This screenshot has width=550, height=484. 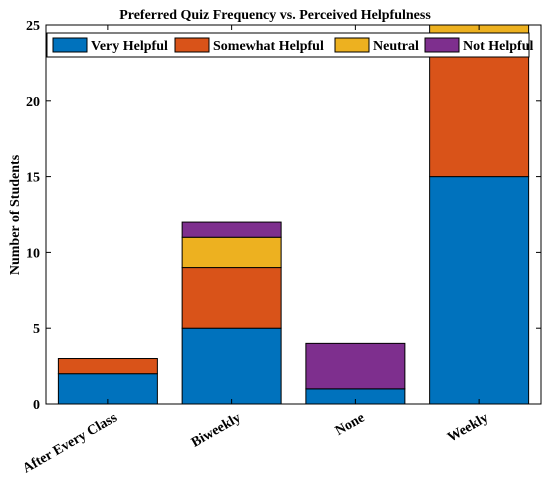 What do you see at coordinates (231, 298) in the screenshot?
I see `bar-biweekly-somewhat-helpful` at bounding box center [231, 298].